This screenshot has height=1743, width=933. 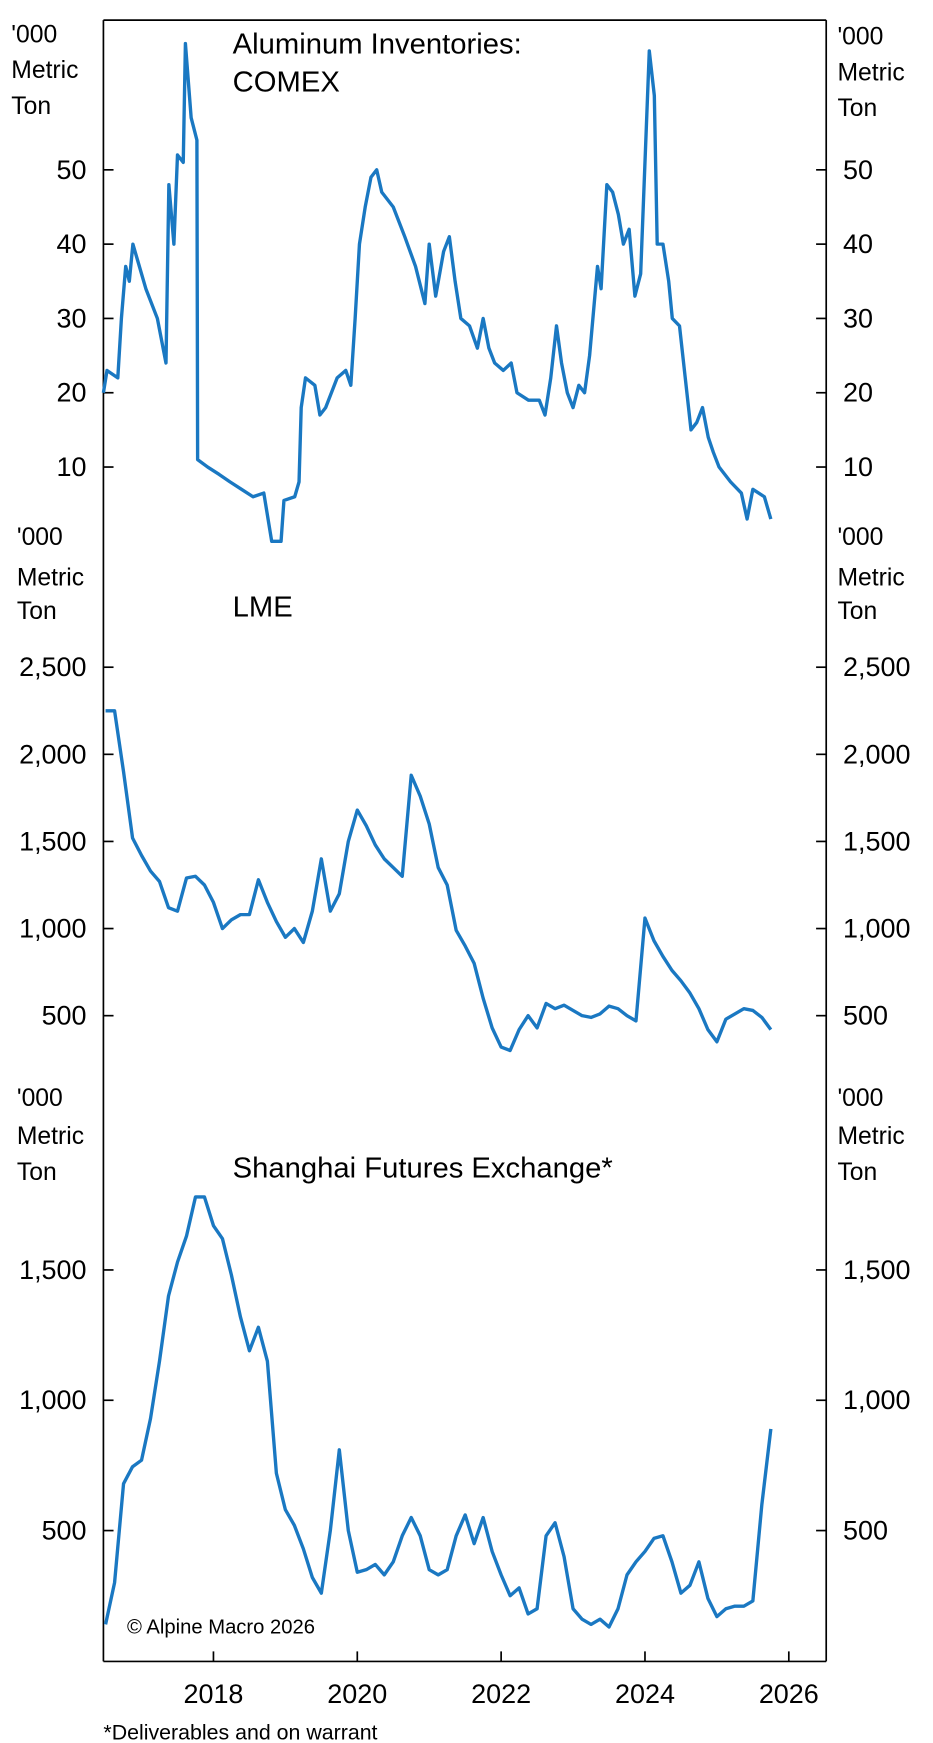 I want to click on y2-tick-label: 2,500, so click(x=876, y=667).